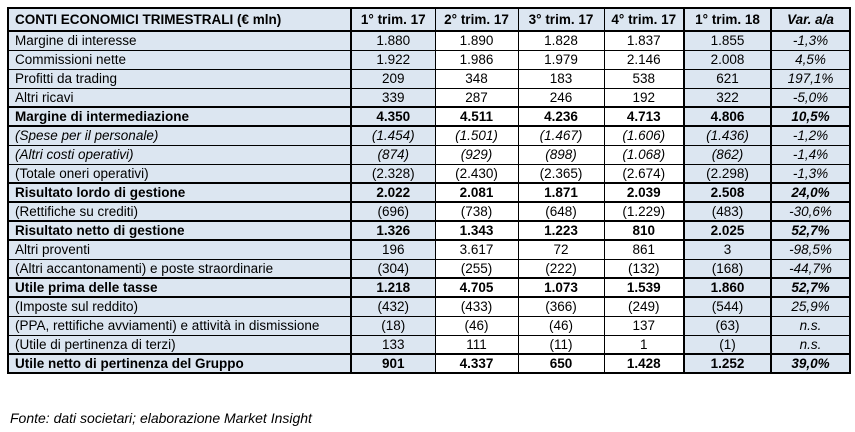 The height and width of the screenshot is (432, 855). I want to click on cell-q2-17: 4.705, so click(476, 287).